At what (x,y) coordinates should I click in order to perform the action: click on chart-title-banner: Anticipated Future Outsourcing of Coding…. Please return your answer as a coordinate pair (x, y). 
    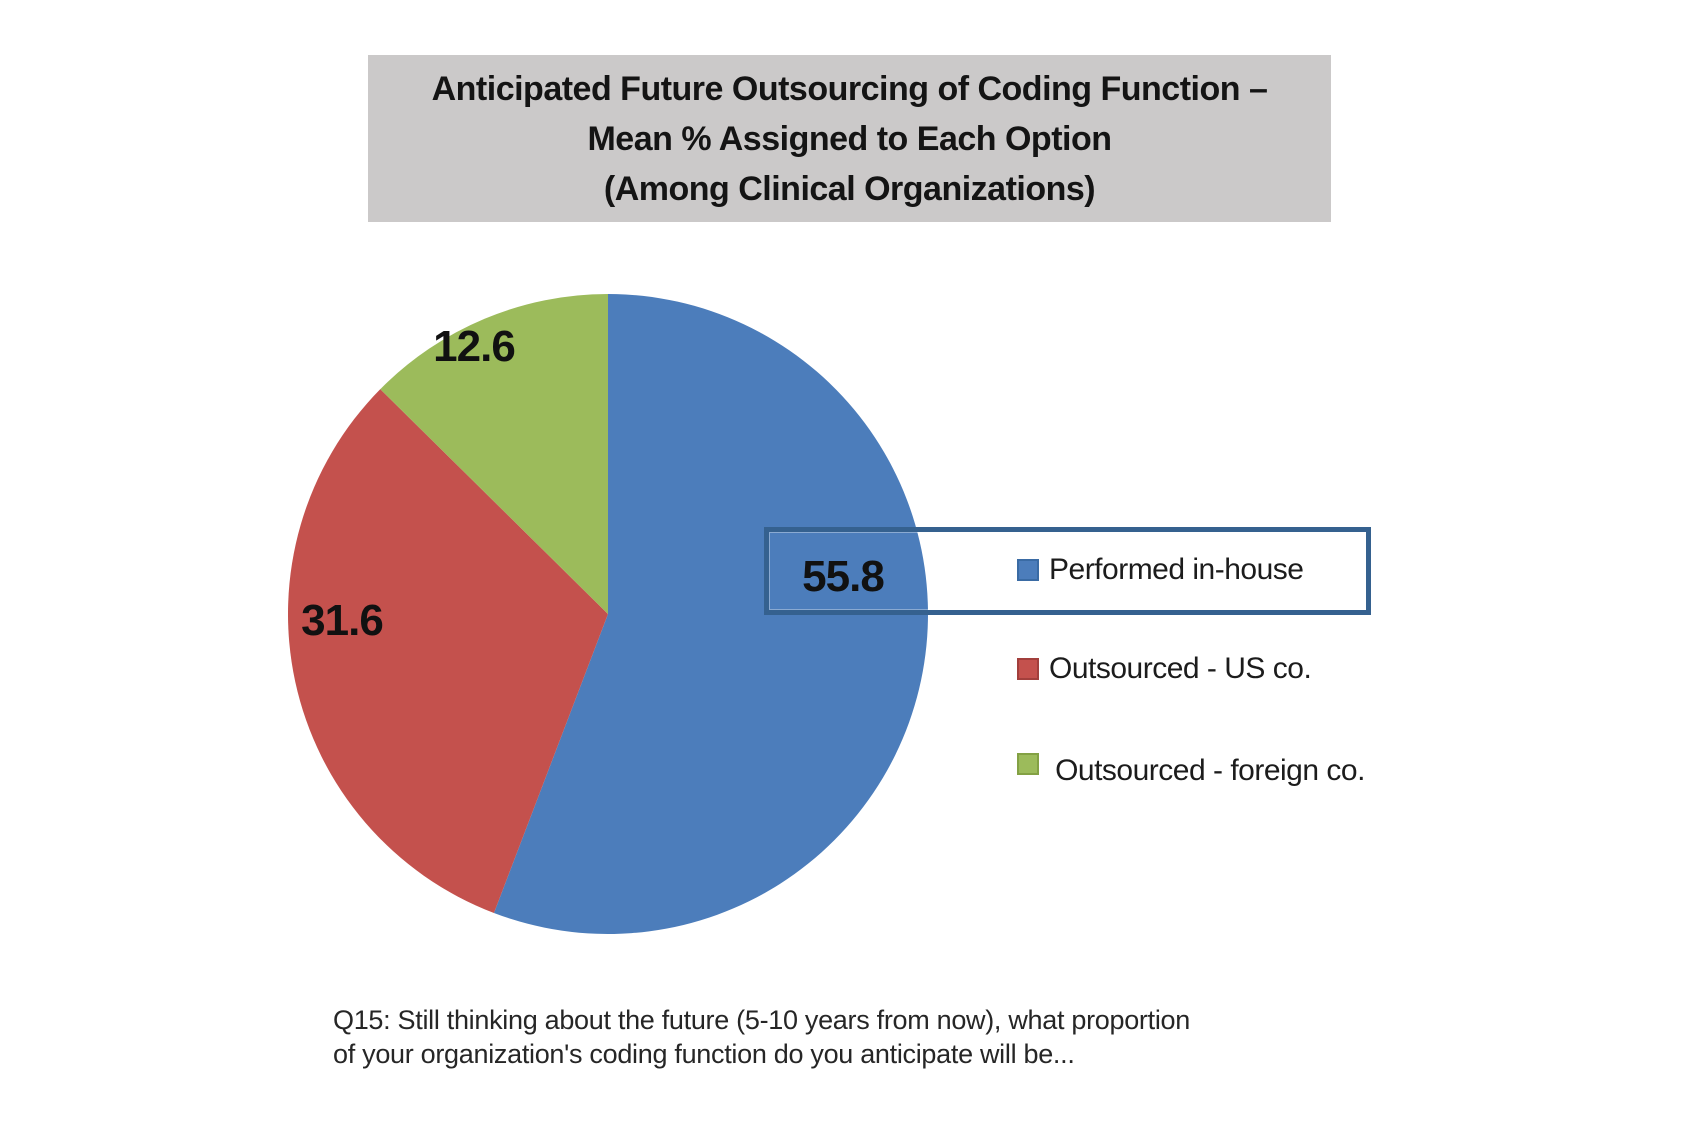
    Looking at the image, I should click on (849, 138).